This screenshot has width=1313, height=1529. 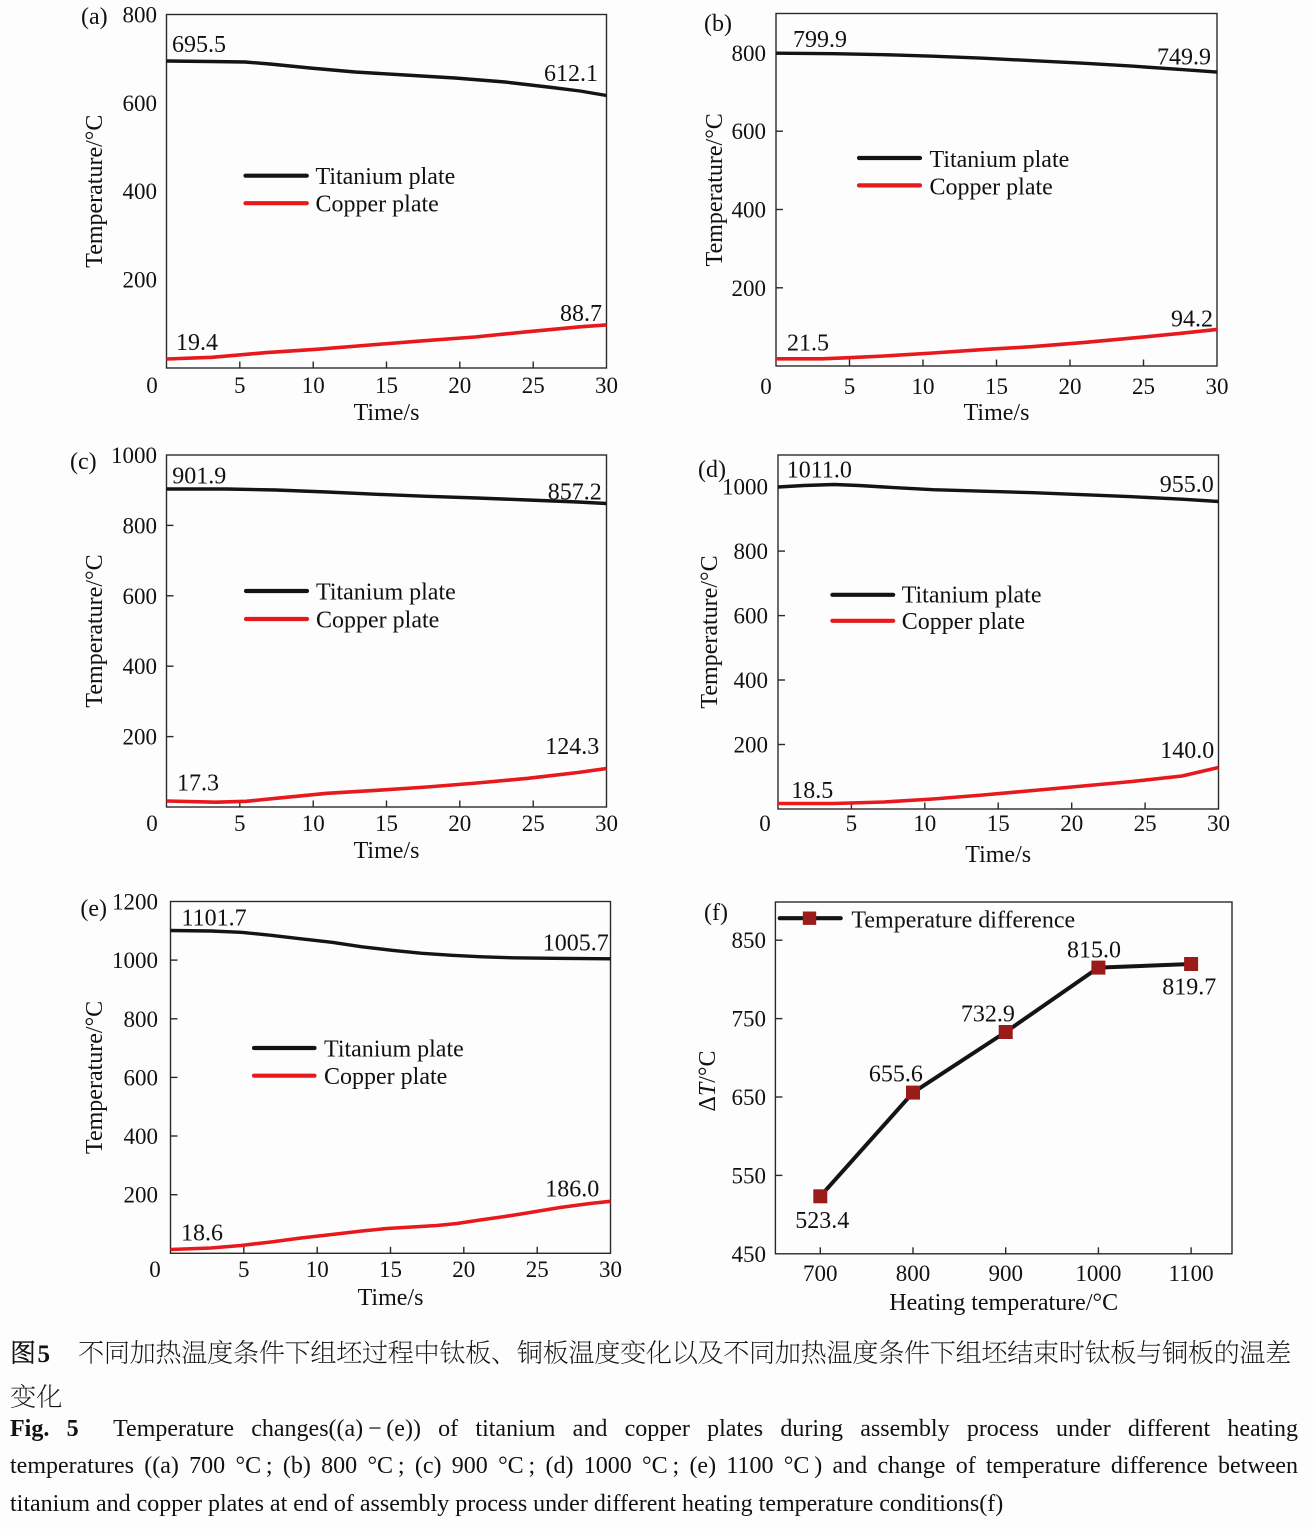 What do you see at coordinates (708, 1080) in the screenshot?
I see `svg-text: ΔT/°C` at bounding box center [708, 1080].